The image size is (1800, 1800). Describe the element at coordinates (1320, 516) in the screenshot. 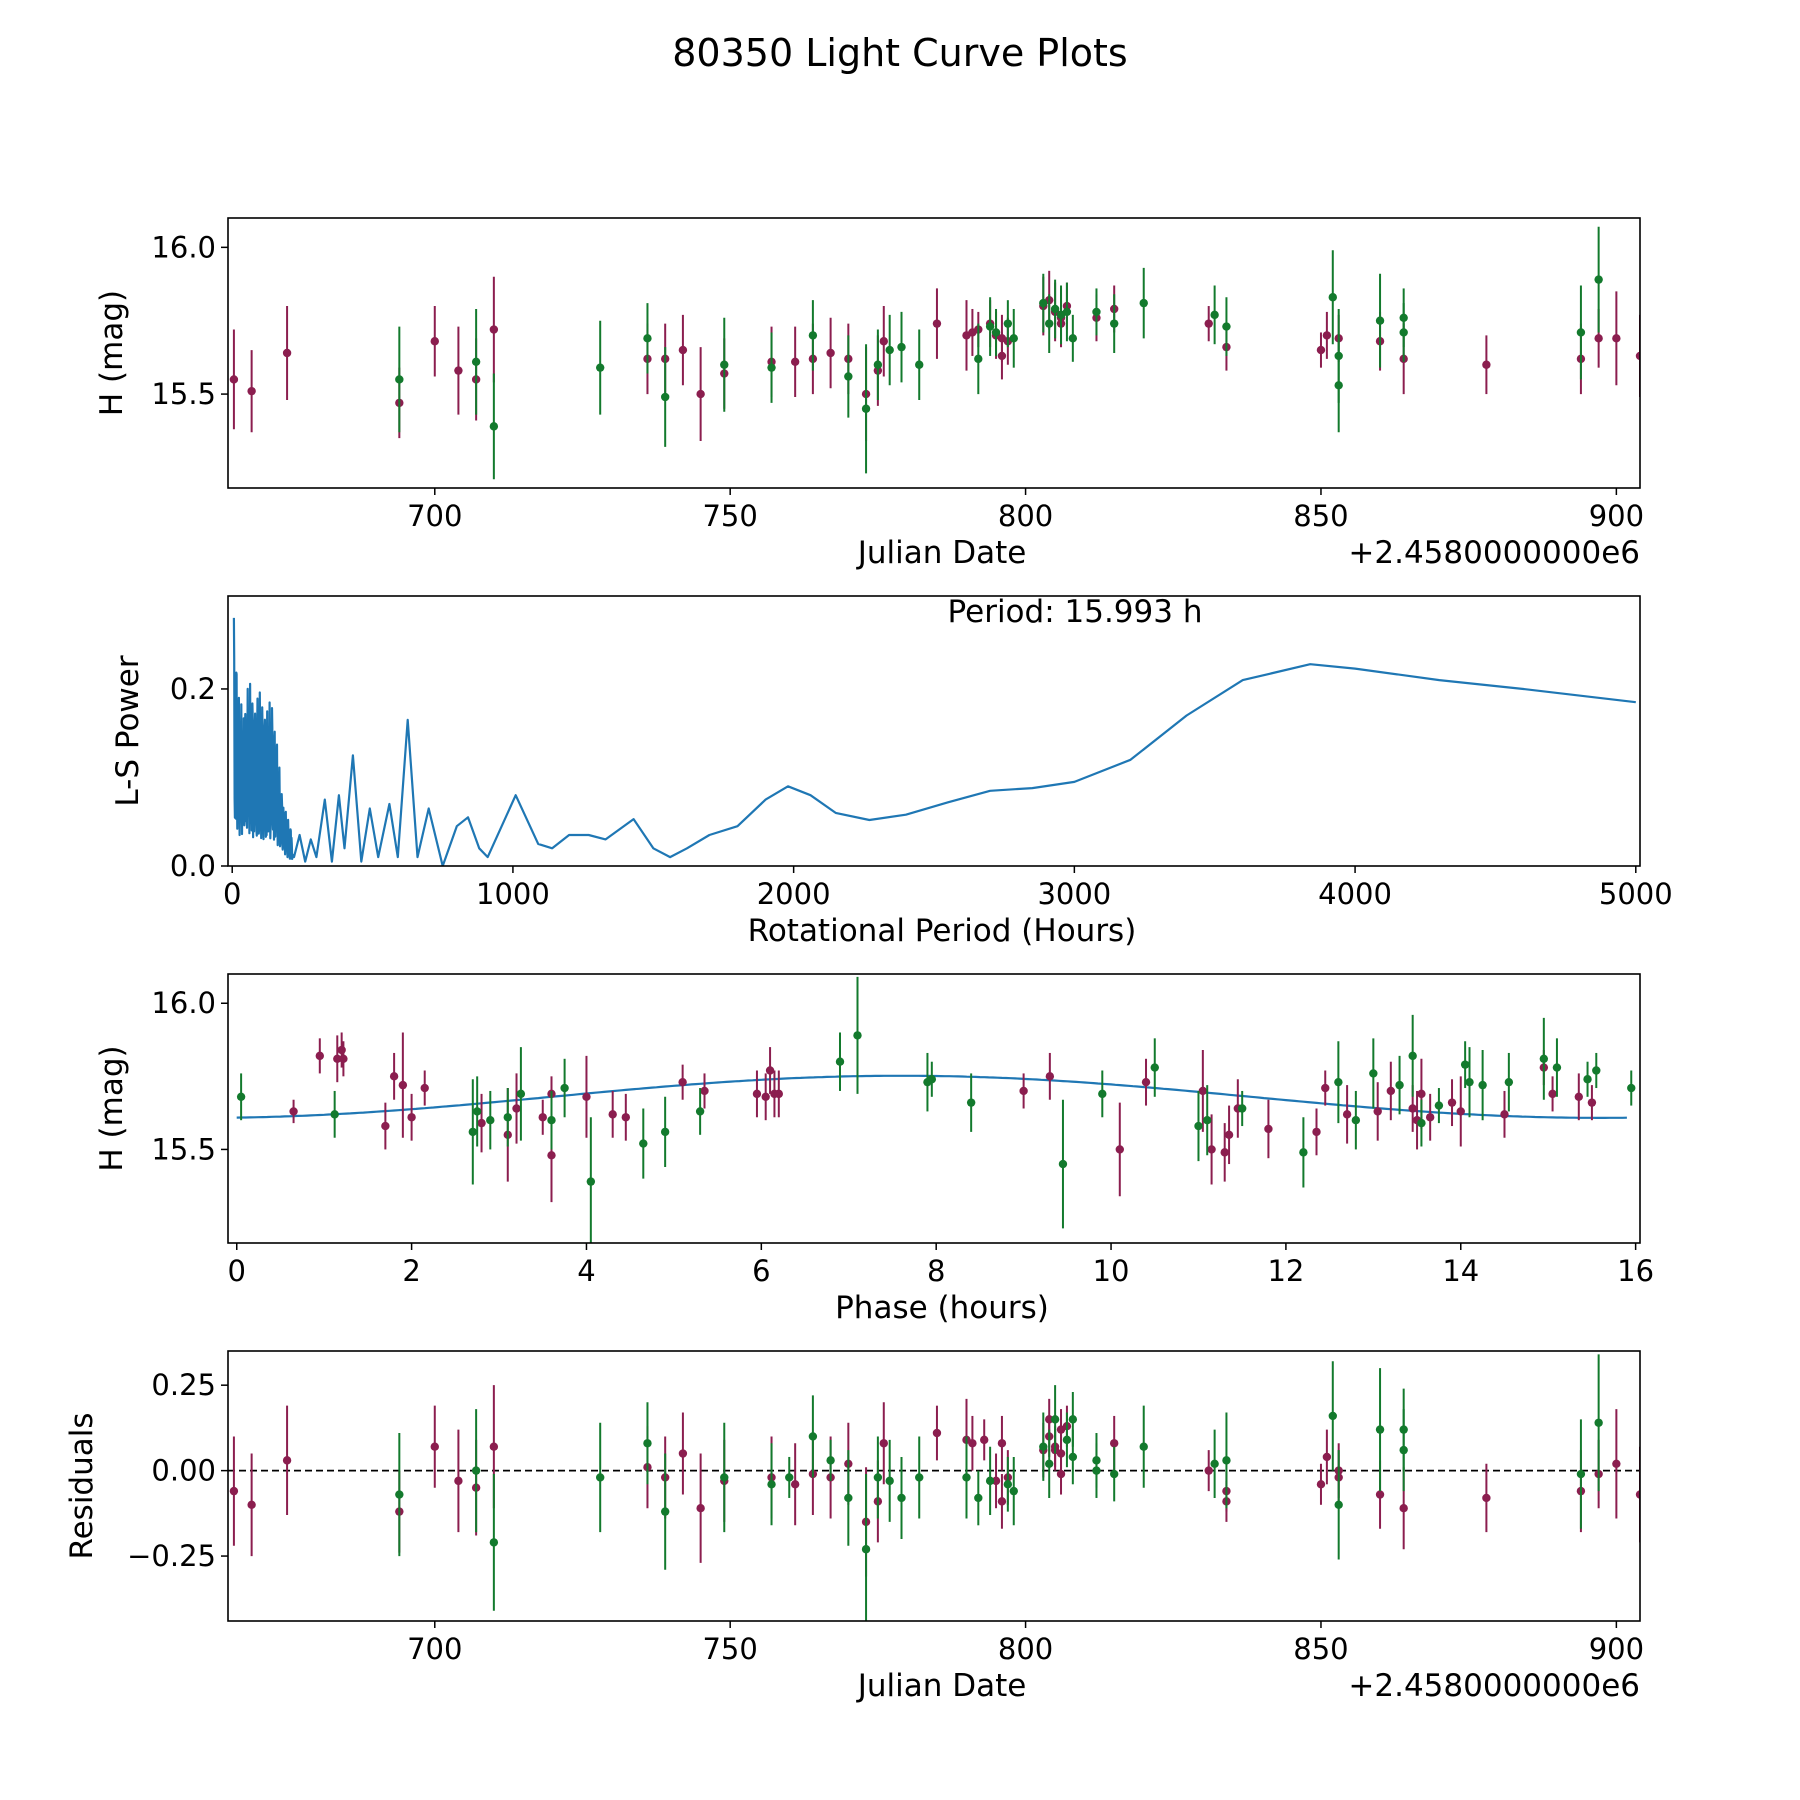

I see `x-tick-label: 850` at that location.